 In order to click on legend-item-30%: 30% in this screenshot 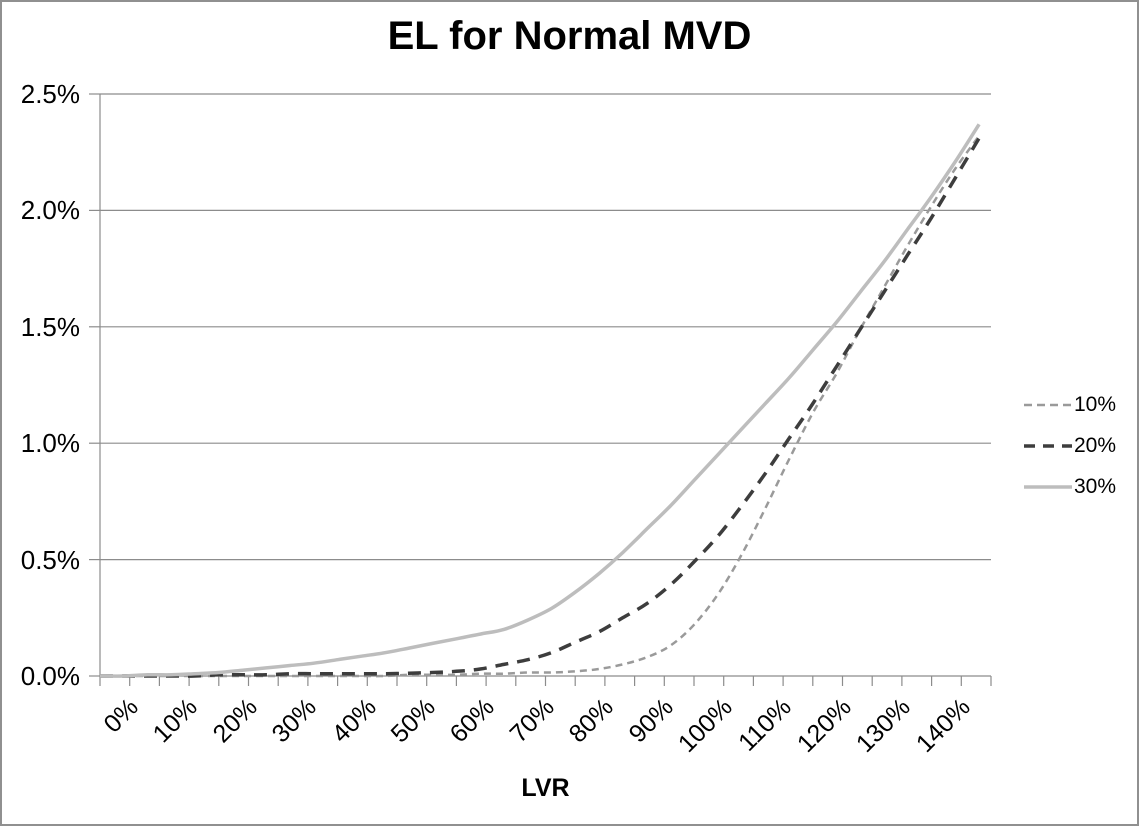, I will do `click(1070, 486)`.